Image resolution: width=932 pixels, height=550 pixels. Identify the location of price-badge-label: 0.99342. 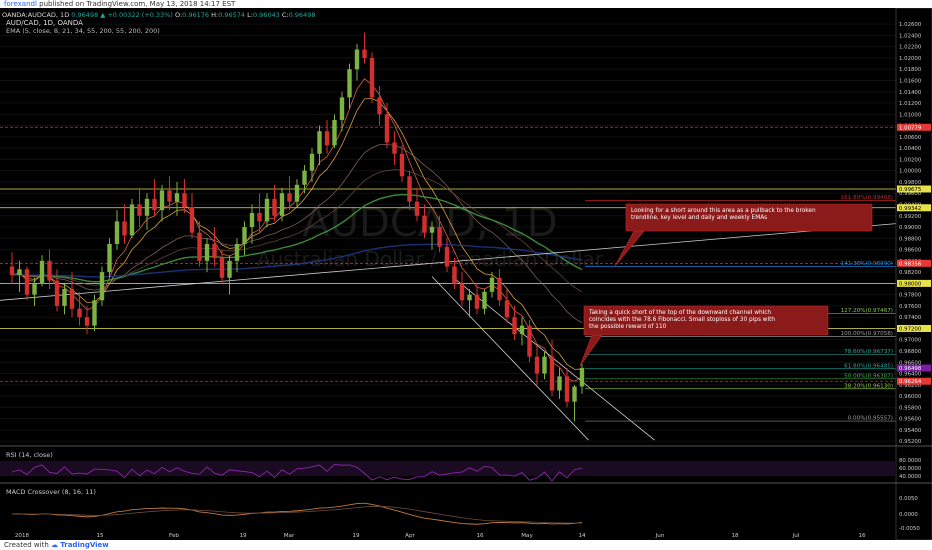
(910, 209).